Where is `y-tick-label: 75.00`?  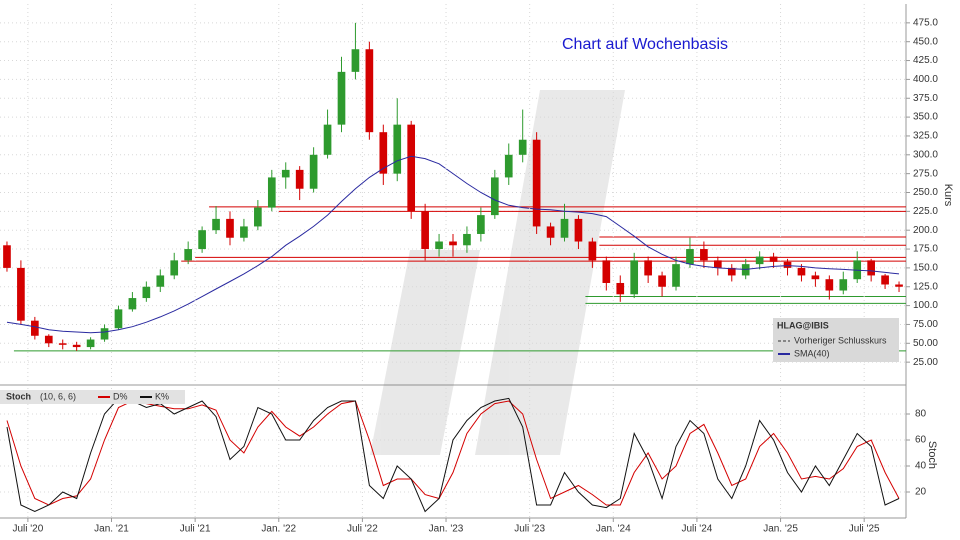 y-tick-label: 75.00 is located at coordinates (925, 324).